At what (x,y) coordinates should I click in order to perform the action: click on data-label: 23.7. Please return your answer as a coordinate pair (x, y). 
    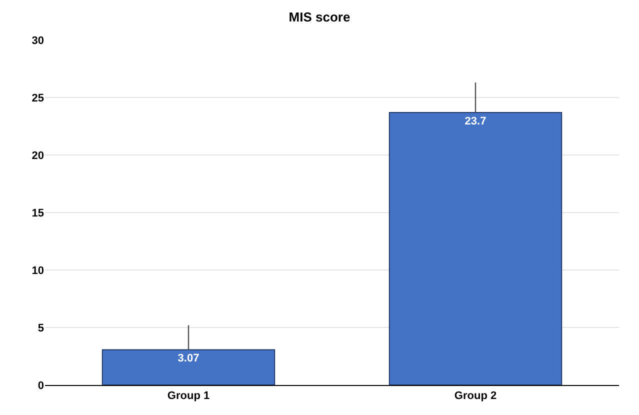
    Looking at the image, I should click on (475, 121).